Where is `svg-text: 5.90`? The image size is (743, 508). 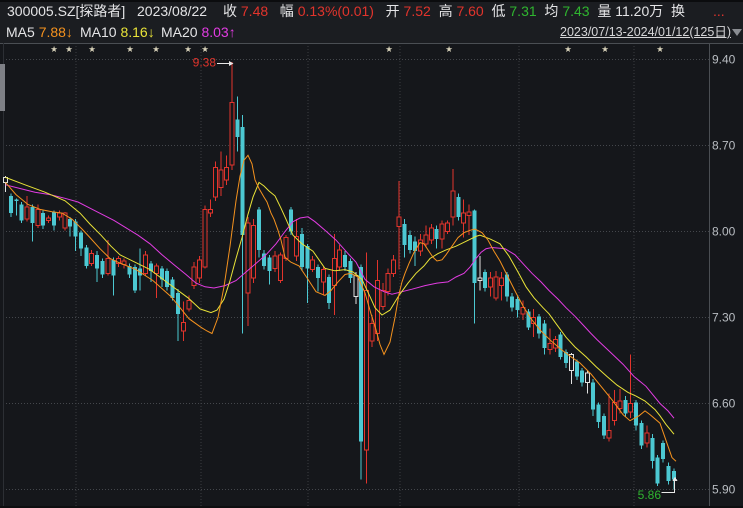
svg-text: 5.90 is located at coordinates (724, 490).